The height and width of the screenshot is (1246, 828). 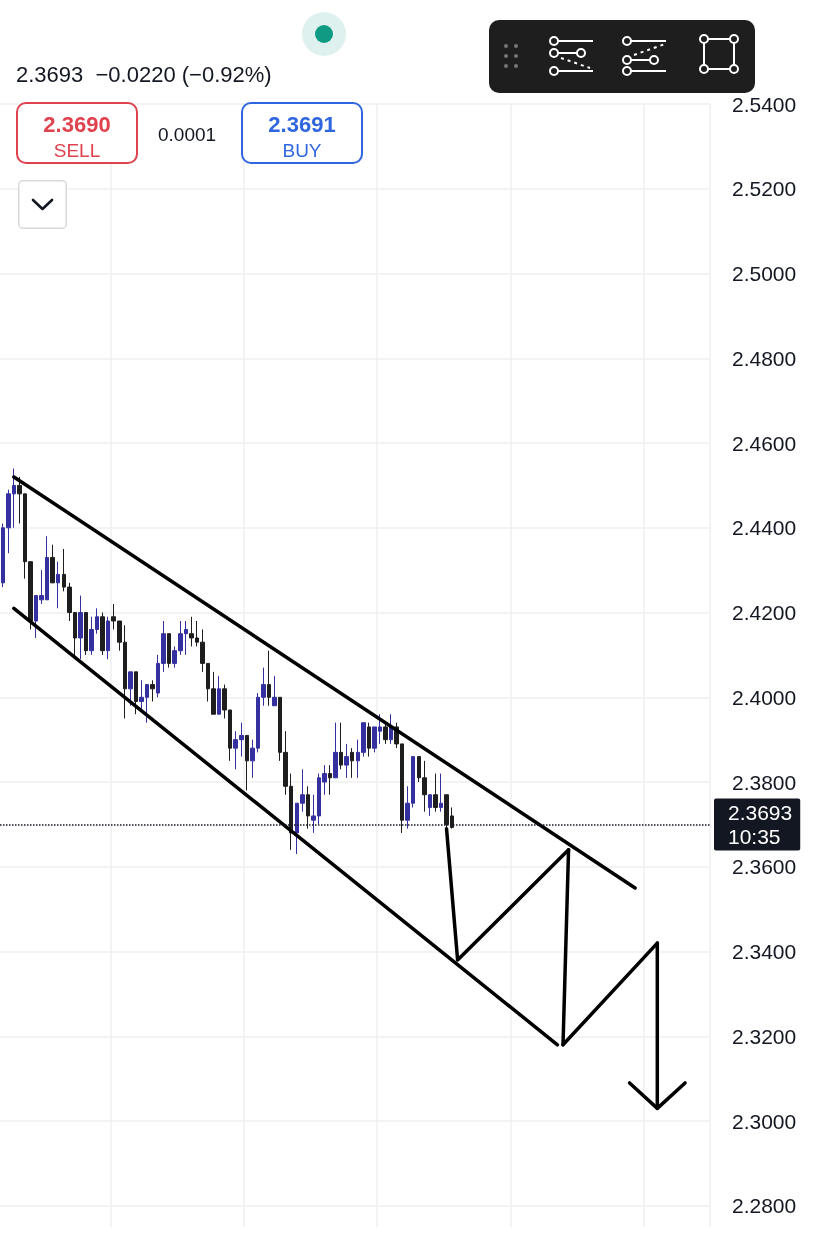 What do you see at coordinates (764, 613) in the screenshot?
I see `y-tick-label: 2.4200` at bounding box center [764, 613].